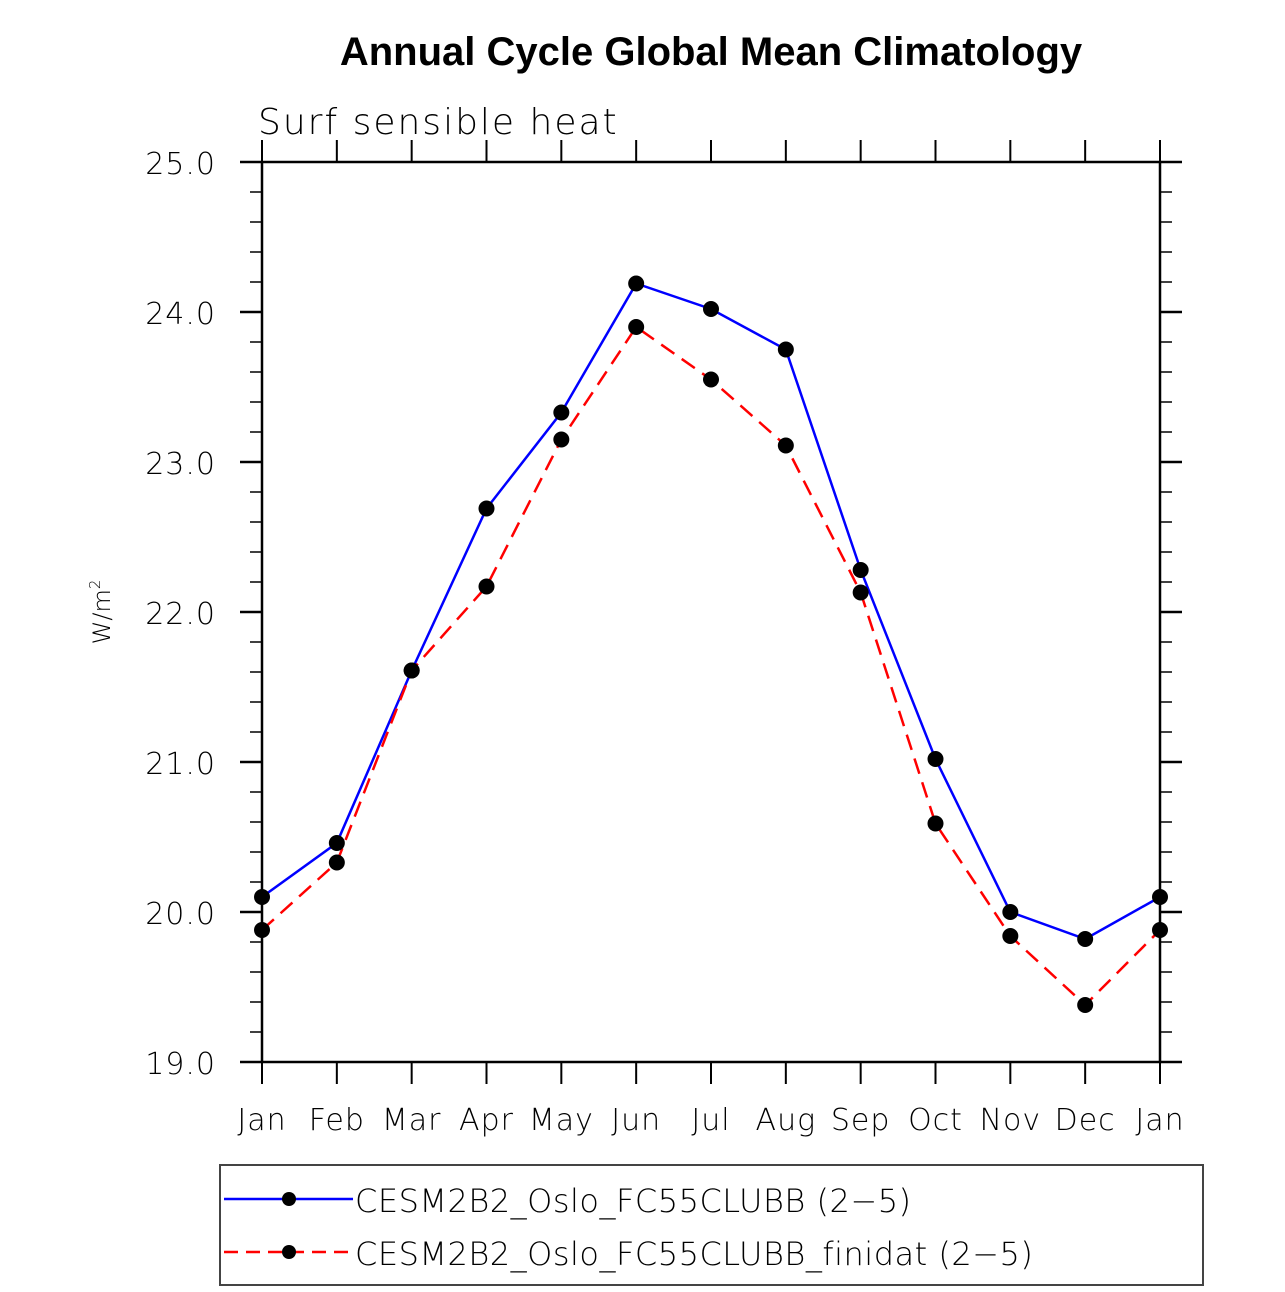  I want to click on x-tick-label: Dec, so click(1085, 1120).